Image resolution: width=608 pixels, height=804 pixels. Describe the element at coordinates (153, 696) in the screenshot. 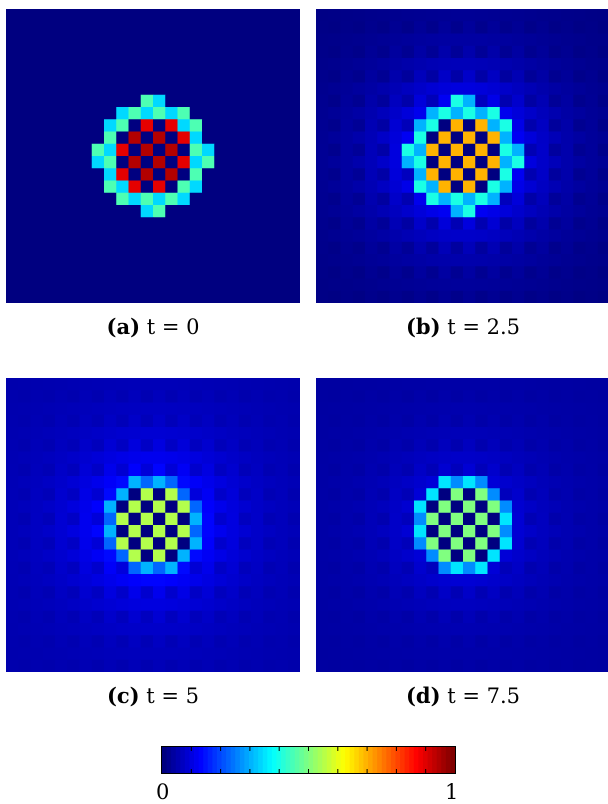

I see `caption-c: (c) t = 5` at that location.